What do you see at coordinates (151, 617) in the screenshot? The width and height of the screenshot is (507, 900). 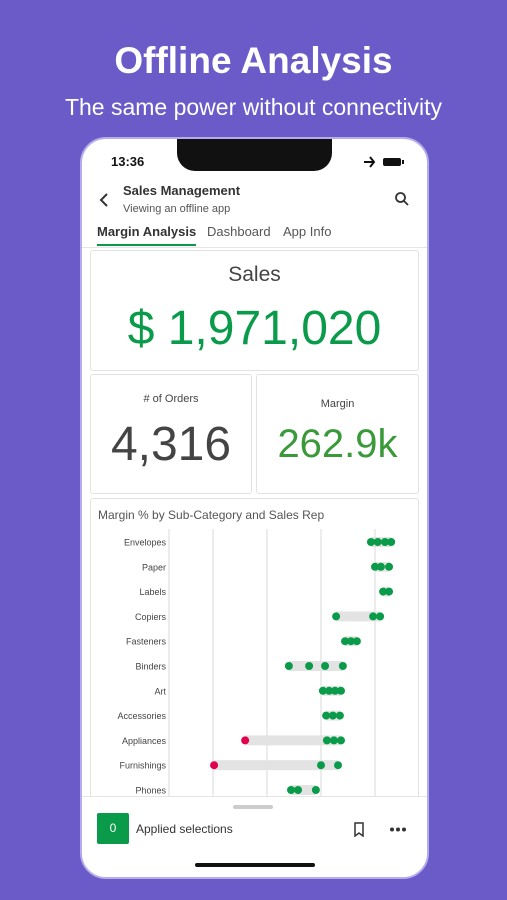 I see `y-tick-label: Copiers` at bounding box center [151, 617].